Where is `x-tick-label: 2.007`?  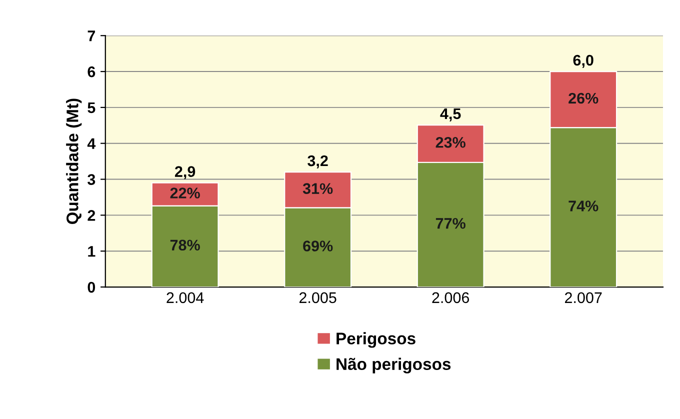
x-tick-label: 2.007 is located at coordinates (583, 298).